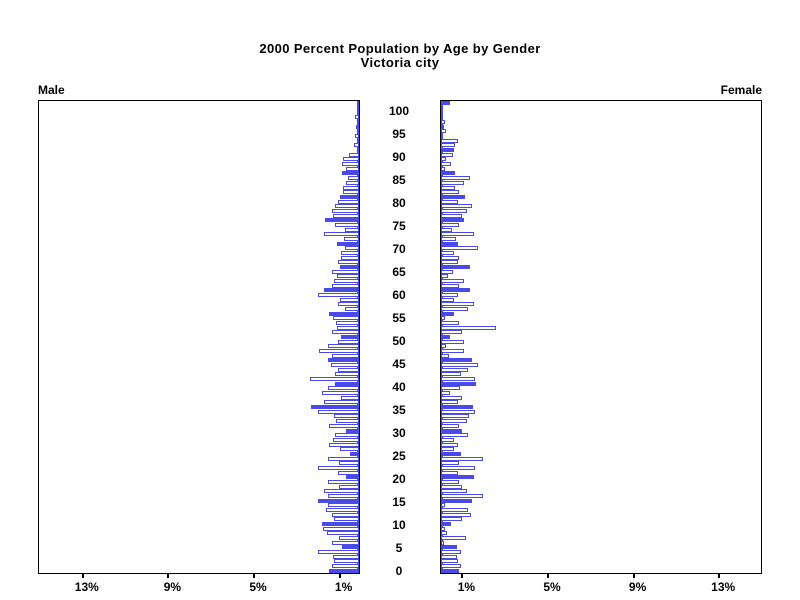  Describe the element at coordinates (258, 587) in the screenshot. I see `male-x-tick-label-5: 5%` at that location.